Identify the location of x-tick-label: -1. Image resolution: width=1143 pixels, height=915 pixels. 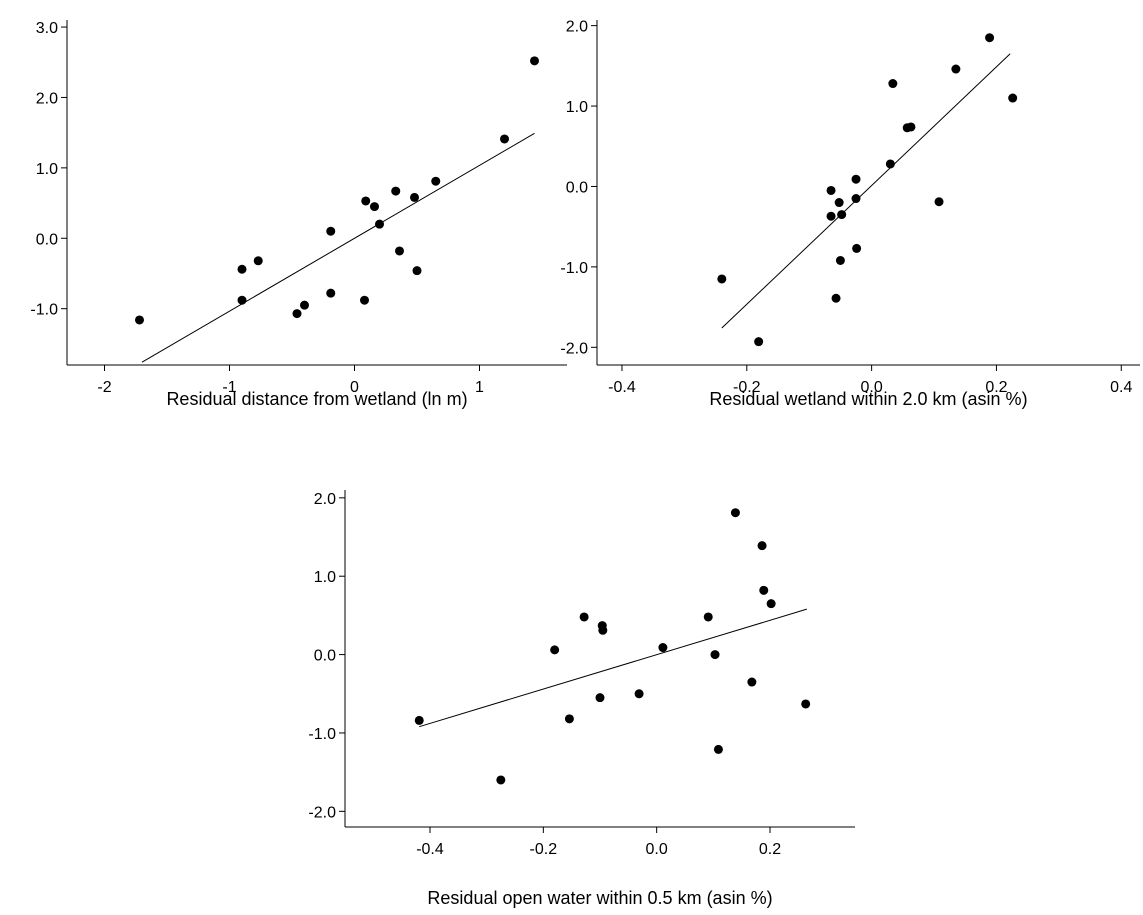
(229, 387).